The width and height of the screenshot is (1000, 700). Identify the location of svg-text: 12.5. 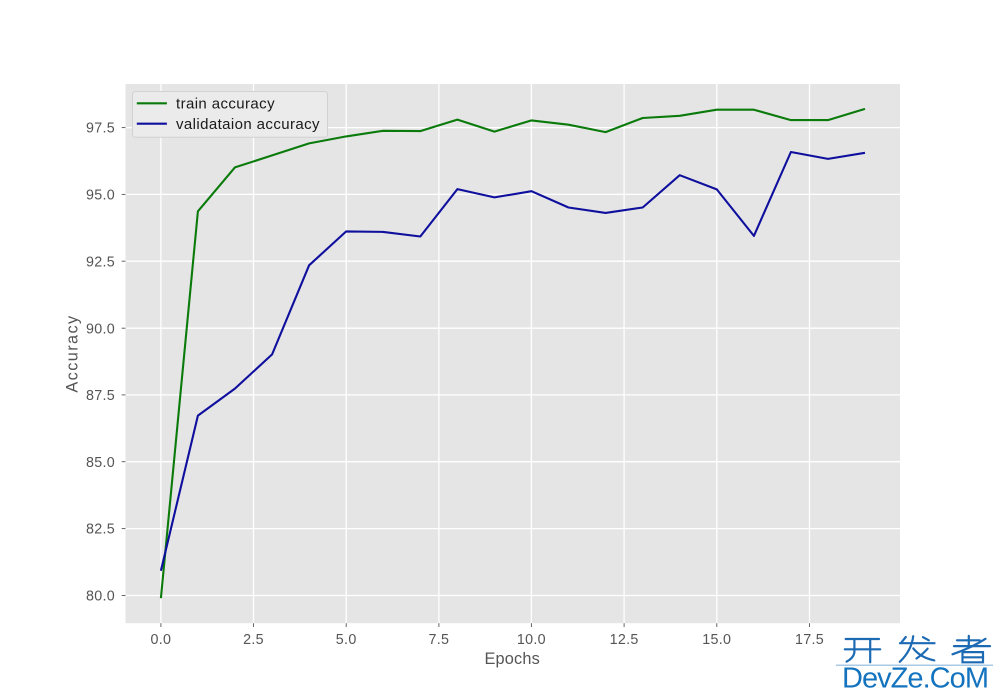
(624, 640).